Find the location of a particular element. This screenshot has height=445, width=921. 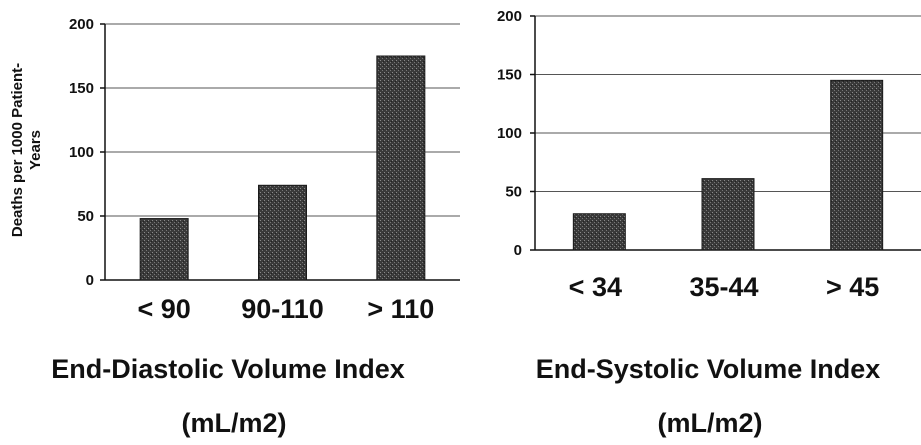

category-label-0: < 34 is located at coordinates (595, 287).